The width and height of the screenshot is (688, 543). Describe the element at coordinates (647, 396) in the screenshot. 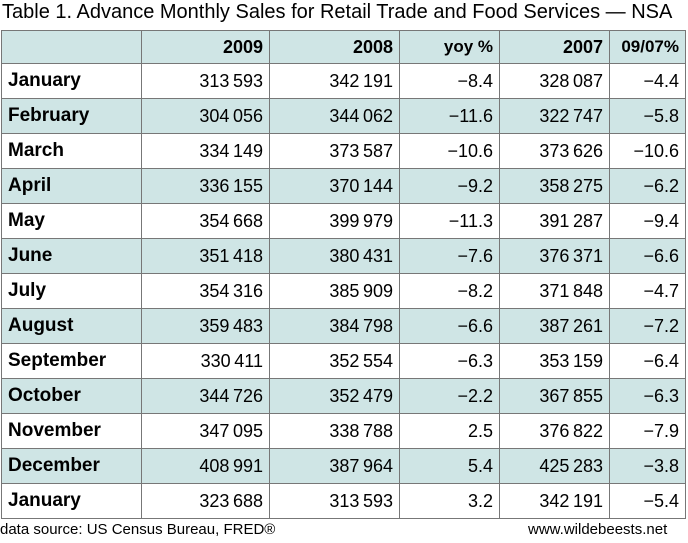

I see `growth-09-07-cell: −6.3` at that location.